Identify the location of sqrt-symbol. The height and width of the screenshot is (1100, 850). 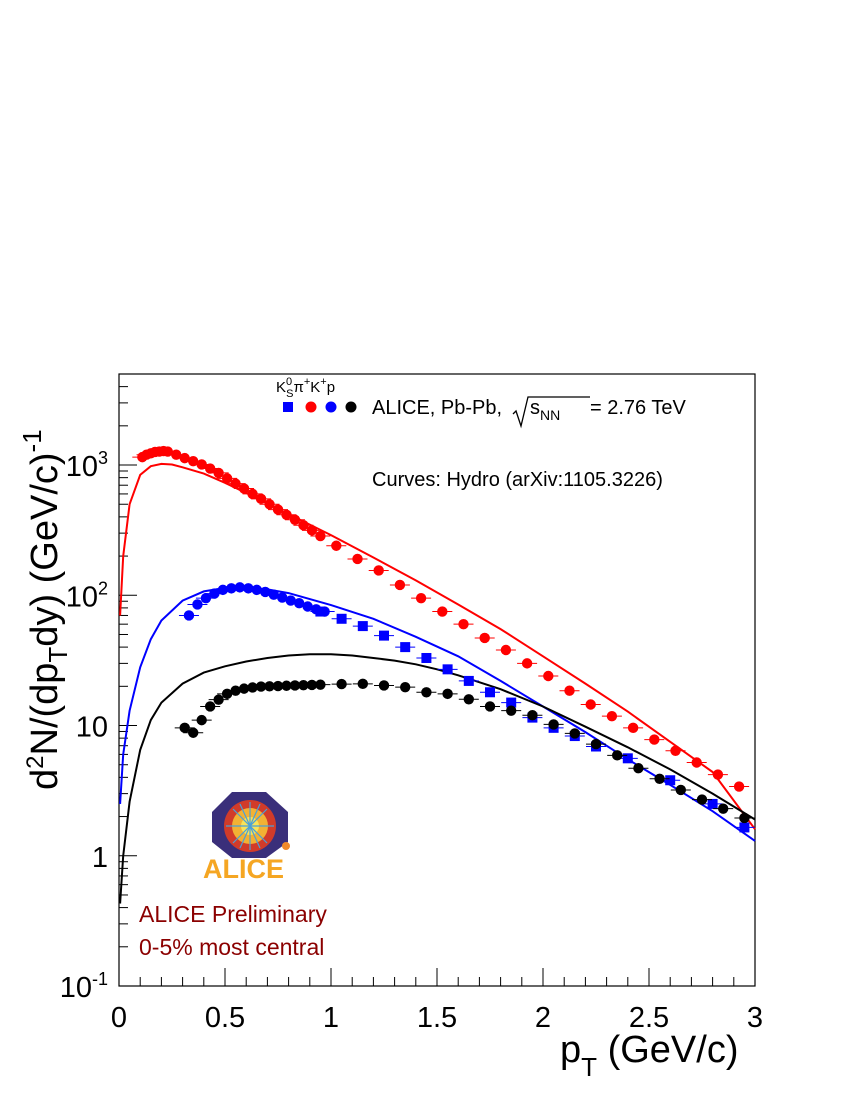
(551, 412).